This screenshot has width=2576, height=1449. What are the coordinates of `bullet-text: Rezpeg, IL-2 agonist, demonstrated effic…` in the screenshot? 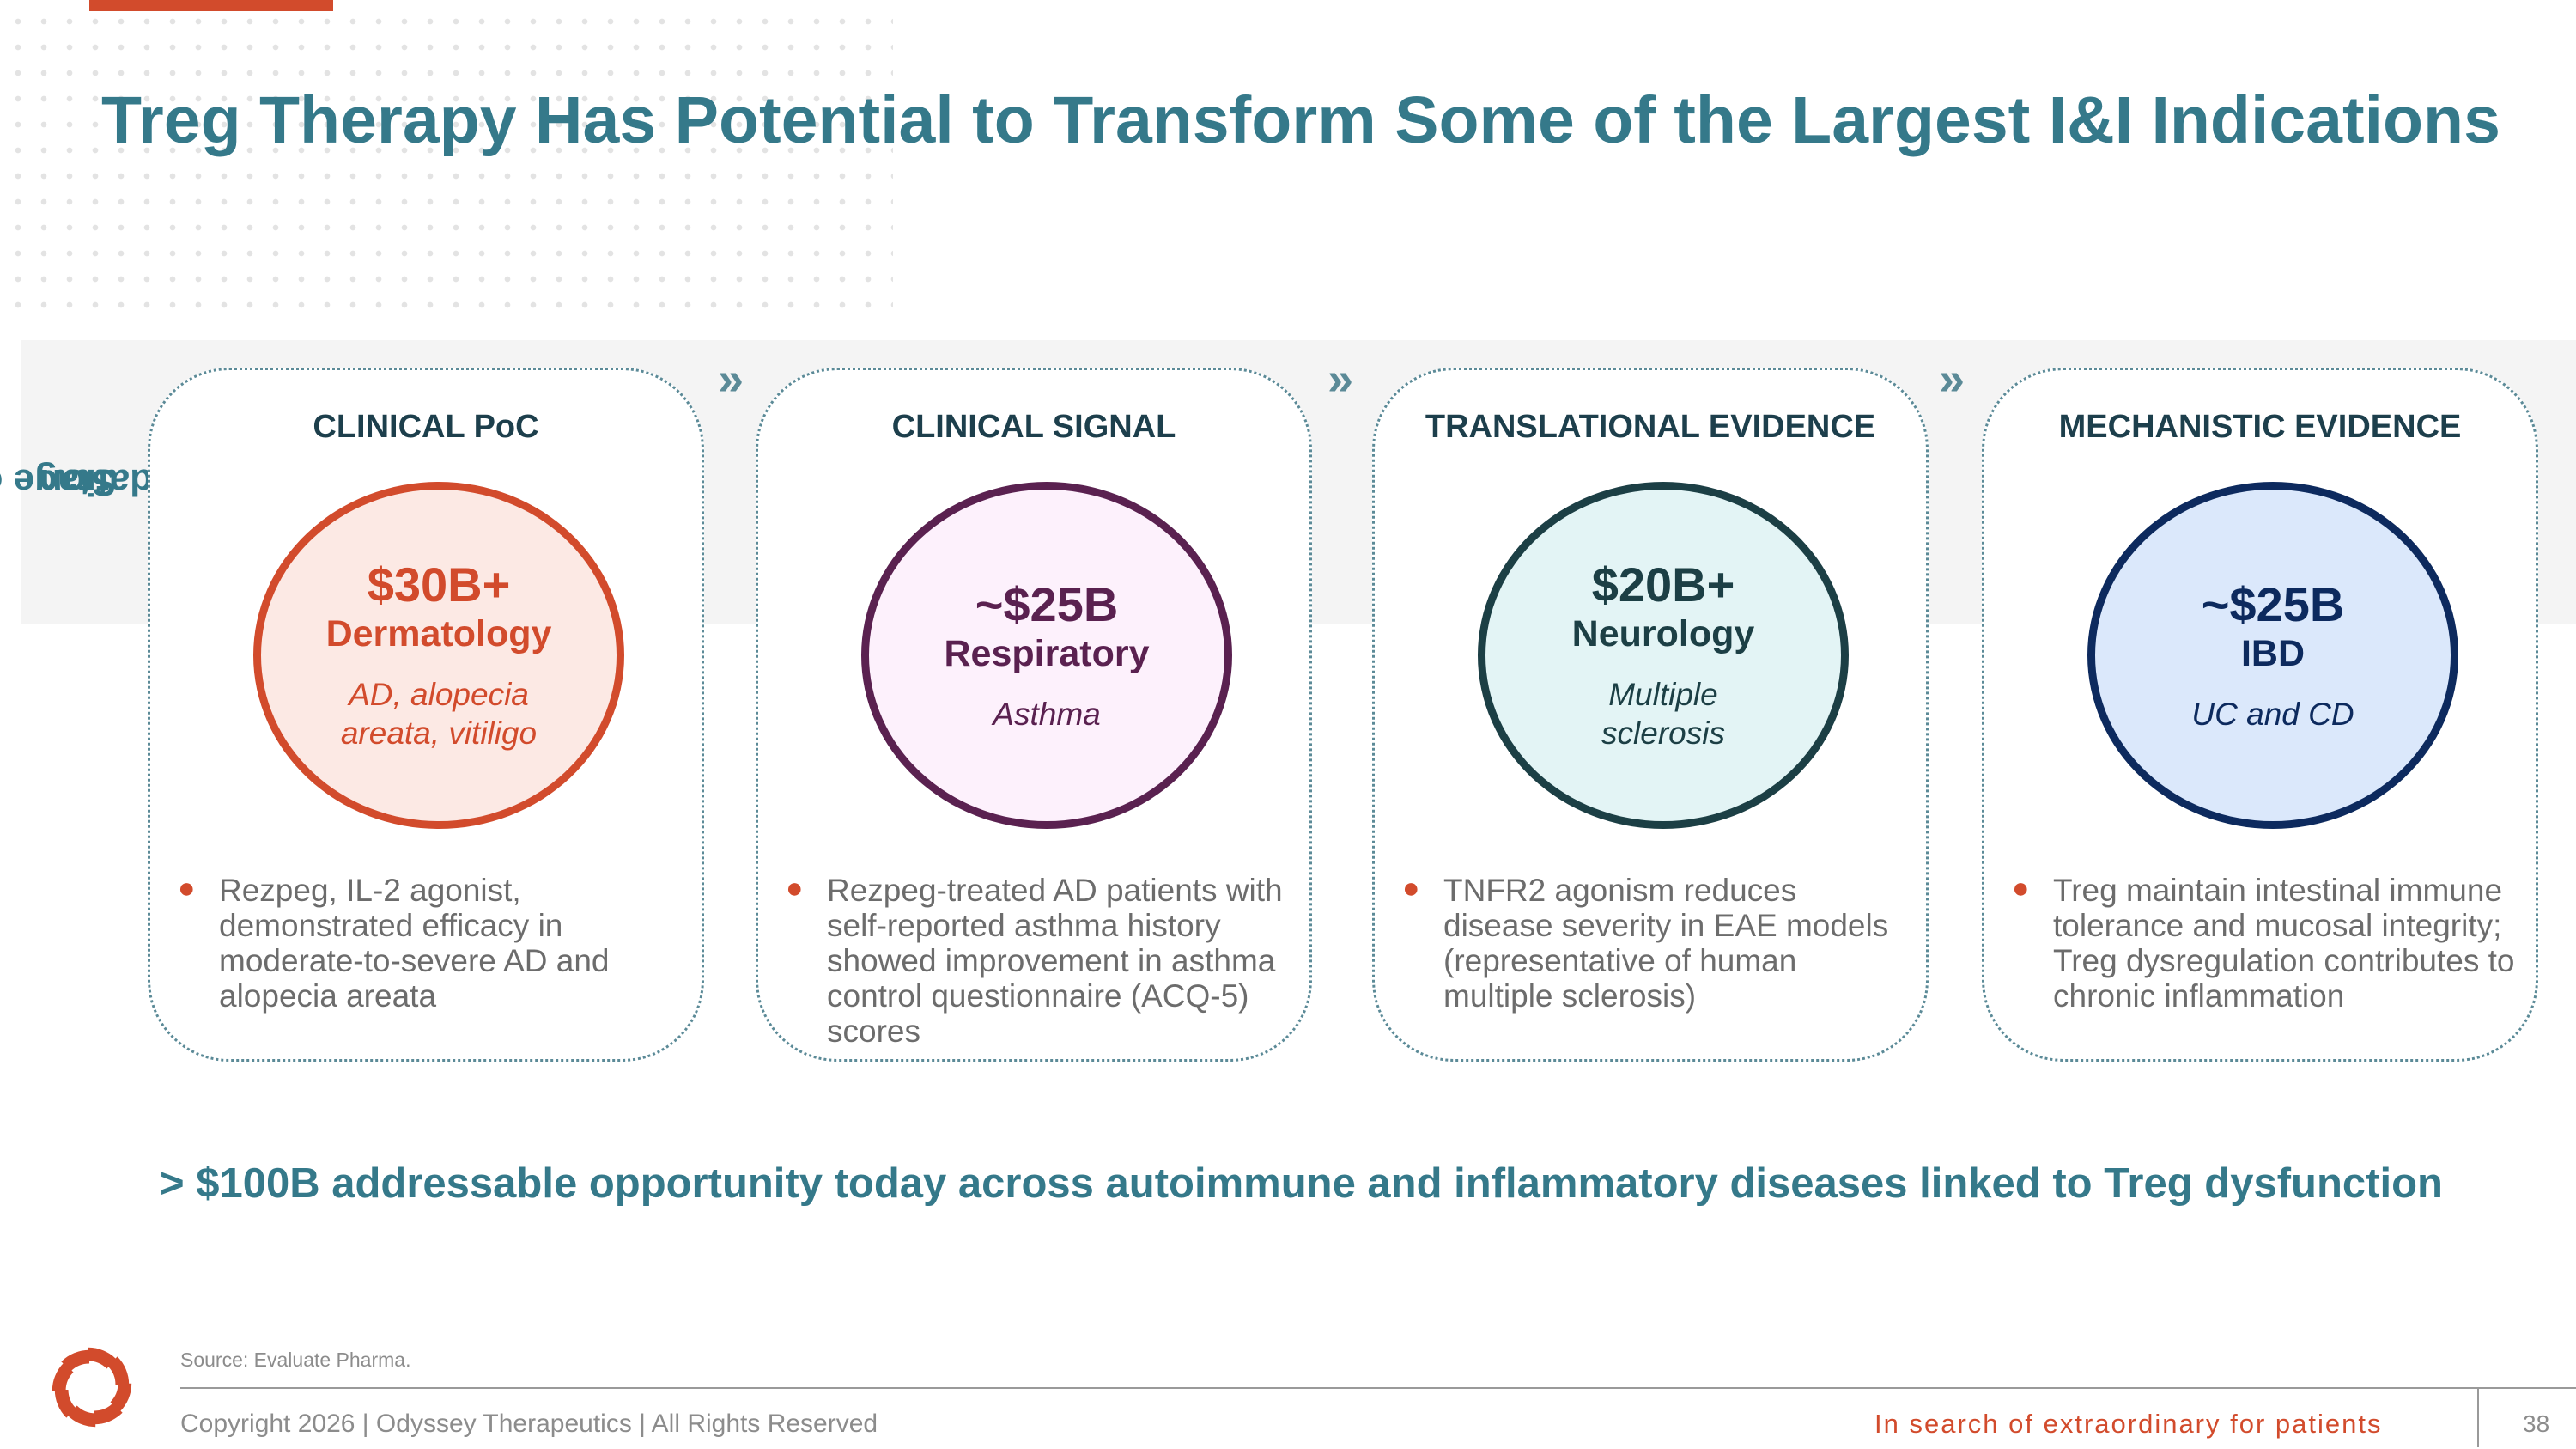 It's located at (414, 943).